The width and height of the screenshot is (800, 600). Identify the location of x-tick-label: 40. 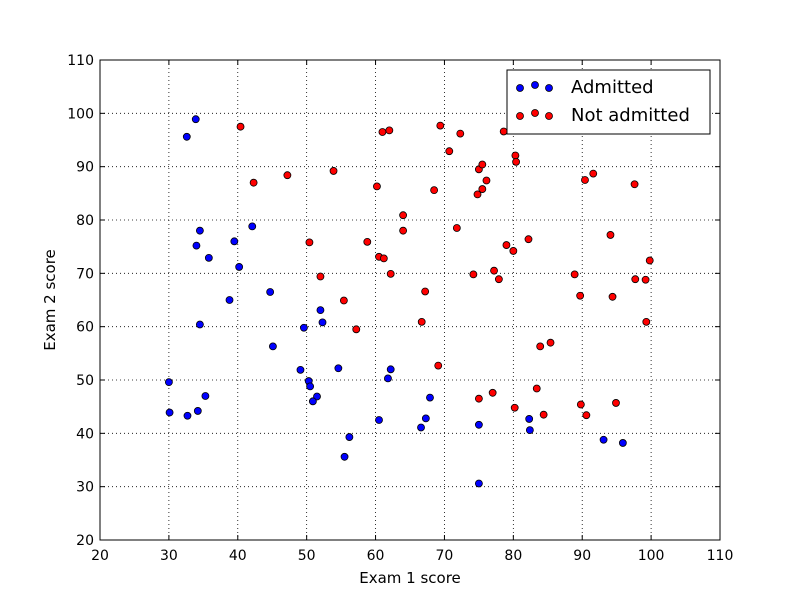
(238, 556).